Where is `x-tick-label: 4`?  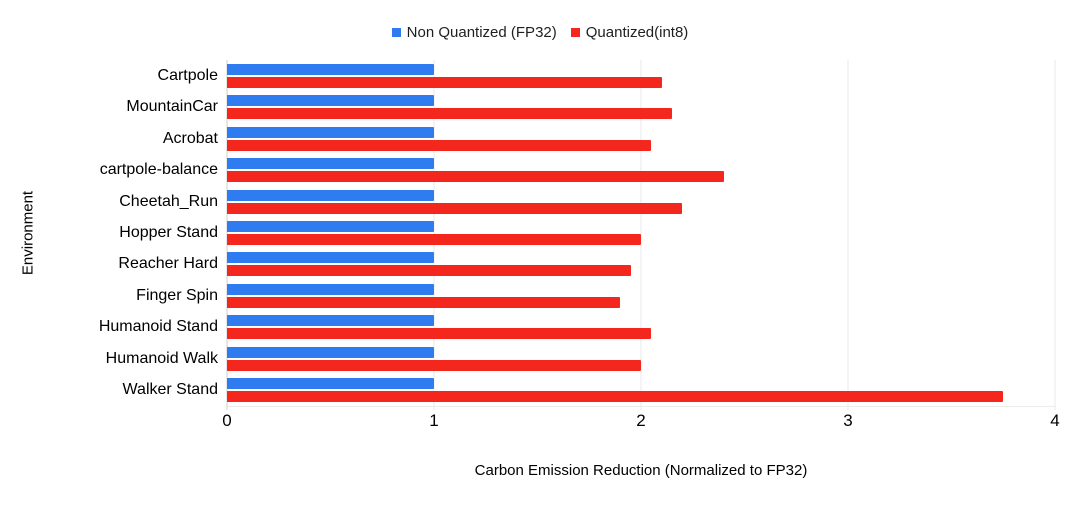 x-tick-label: 4 is located at coordinates (1055, 420).